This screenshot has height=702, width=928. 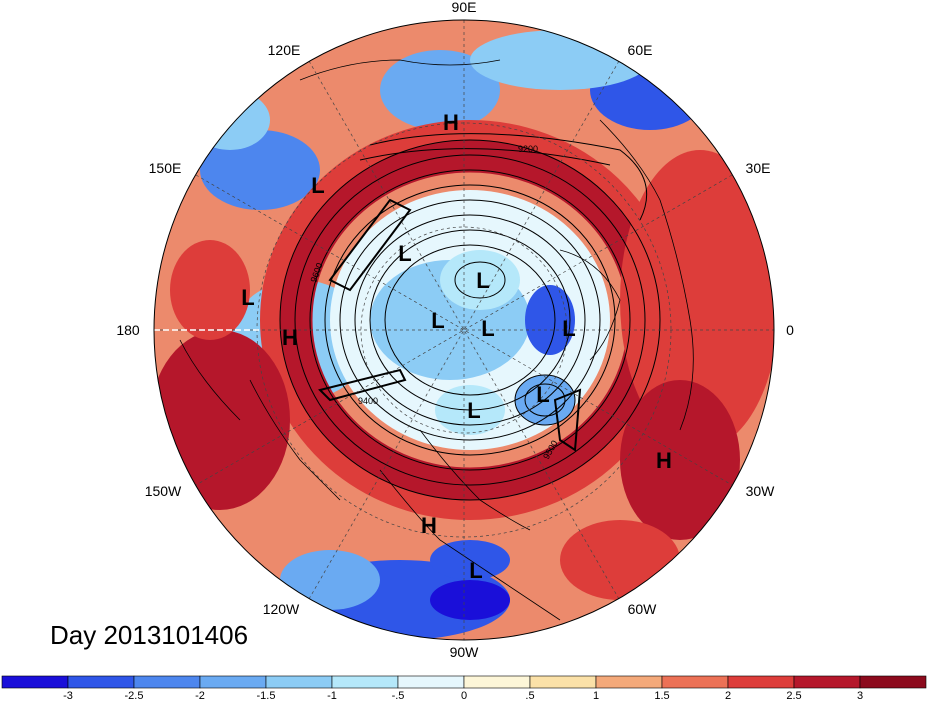 What do you see at coordinates (163, 491) in the screenshot?
I see `lon-label-150w: 150W` at bounding box center [163, 491].